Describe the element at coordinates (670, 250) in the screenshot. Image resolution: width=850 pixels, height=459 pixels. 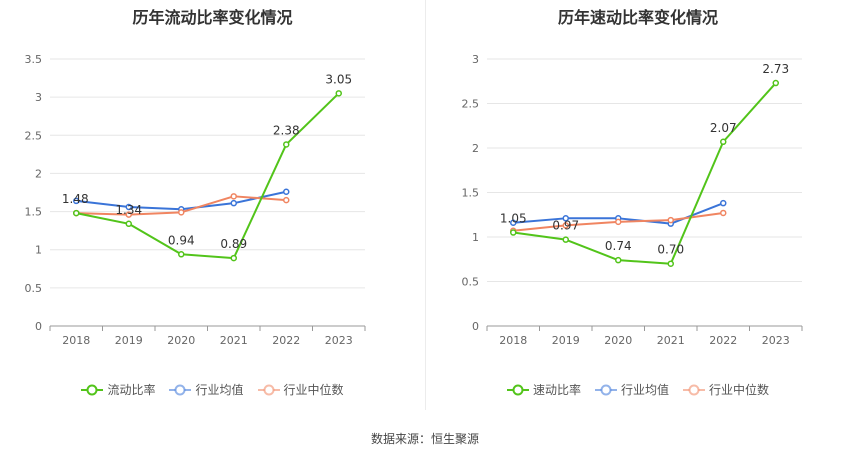
I see `data-label: 0.70` at that location.